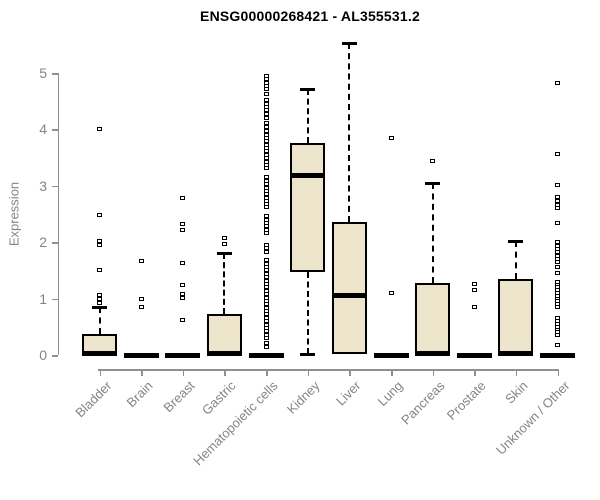 This screenshot has height=500, width=600. What do you see at coordinates (516, 392) in the screenshot?
I see `x-tick-label: Skin` at bounding box center [516, 392].